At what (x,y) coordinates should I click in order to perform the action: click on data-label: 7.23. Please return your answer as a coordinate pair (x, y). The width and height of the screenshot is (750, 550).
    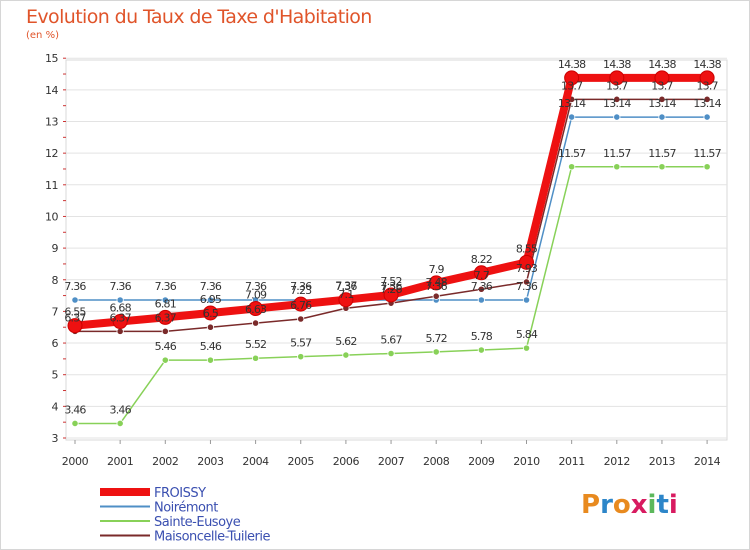
    Looking at the image, I should click on (301, 290).